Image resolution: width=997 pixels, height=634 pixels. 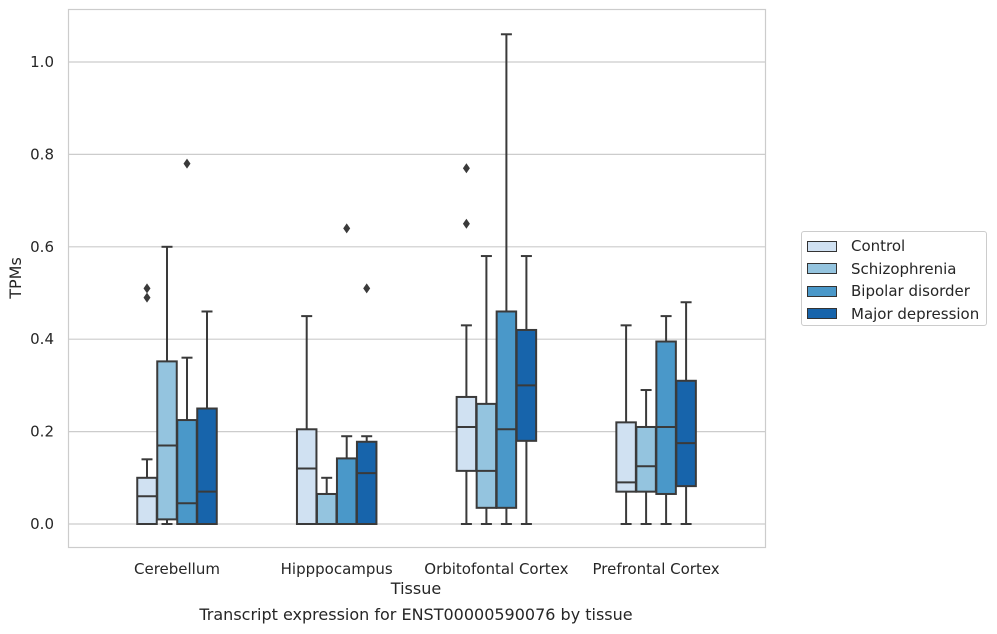 What do you see at coordinates (42, 154) in the screenshot?
I see `y-tick-label: 0.8` at bounding box center [42, 154].